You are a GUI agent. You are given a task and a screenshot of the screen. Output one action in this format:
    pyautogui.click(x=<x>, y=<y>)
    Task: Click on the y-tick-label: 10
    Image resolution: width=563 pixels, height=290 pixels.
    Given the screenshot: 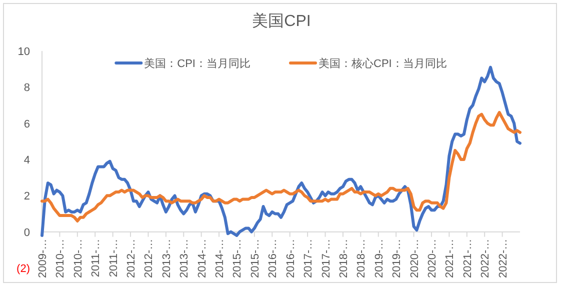 What is the action you would take?
    pyautogui.click(x=24, y=52)
    